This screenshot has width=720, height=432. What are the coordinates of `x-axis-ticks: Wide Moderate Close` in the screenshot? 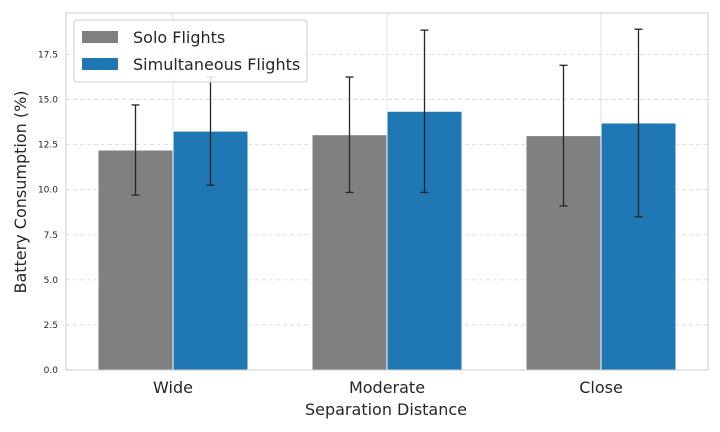 It's located at (388, 387).